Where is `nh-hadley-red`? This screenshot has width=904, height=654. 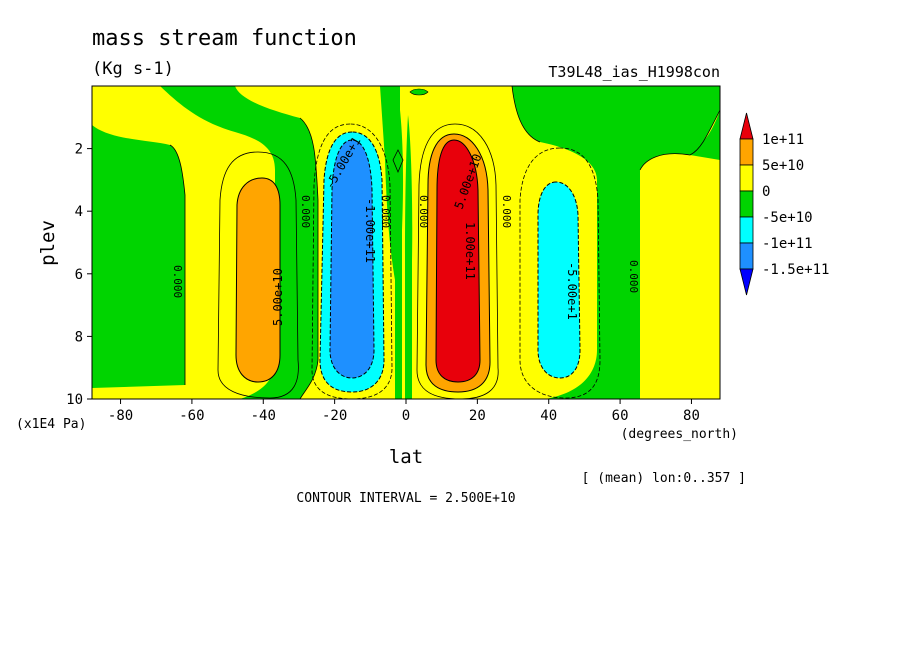 nh-hadley-red is located at coordinates (458, 261).